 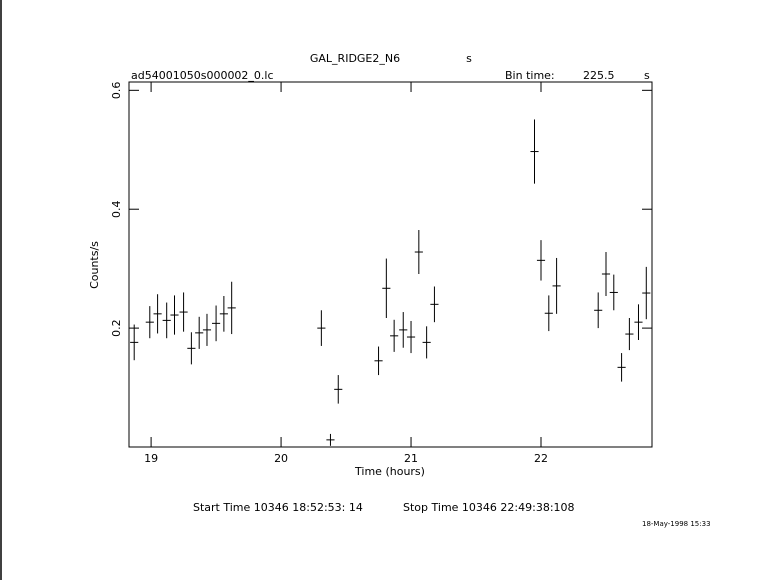 What do you see at coordinates (647, 75) in the screenshot?
I see `bin-time-unit: s` at bounding box center [647, 75].